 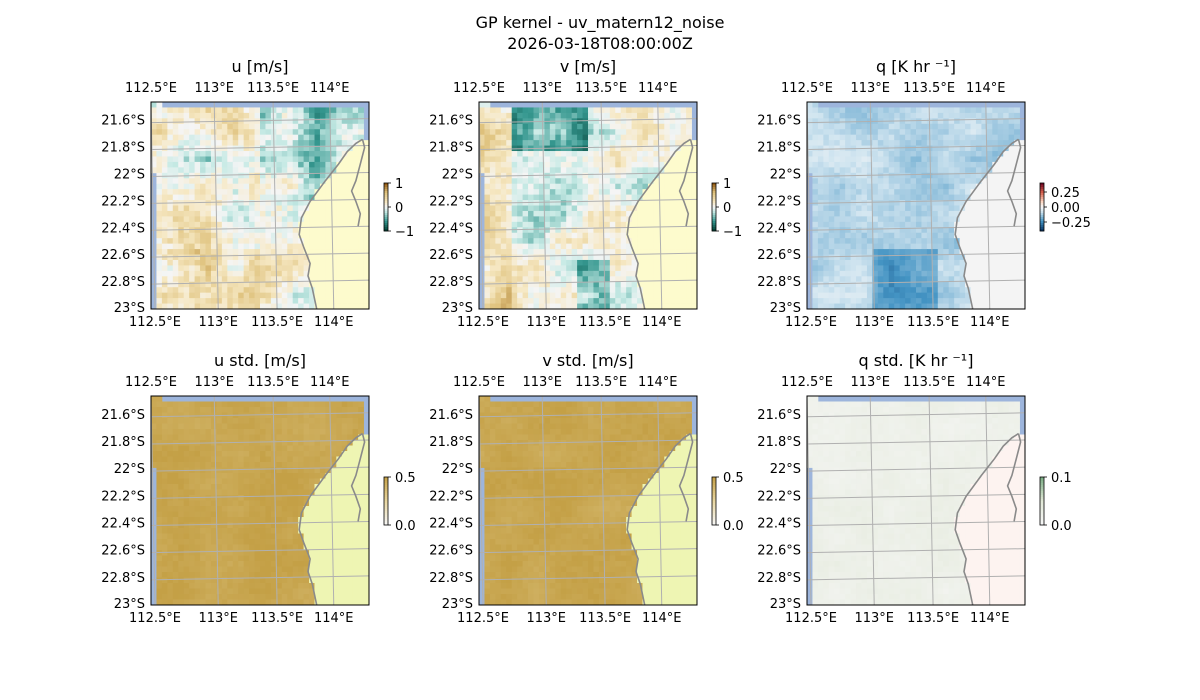 I want to click on lat-tick-label: 22.4°S, so click(x=123, y=228).